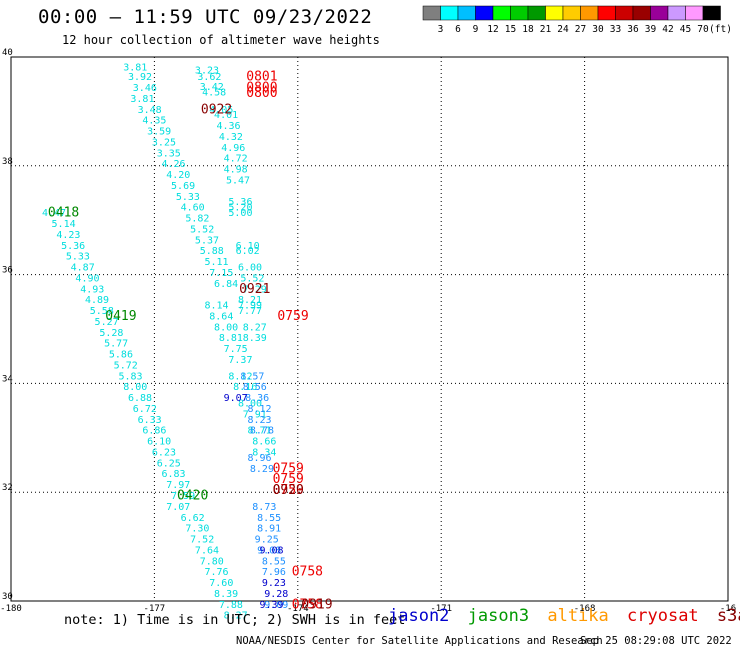 This screenshot has height=650, width=740. Describe the element at coordinates (510, 29) in the screenshot. I see `colorbar-tick-label: 15` at that location.